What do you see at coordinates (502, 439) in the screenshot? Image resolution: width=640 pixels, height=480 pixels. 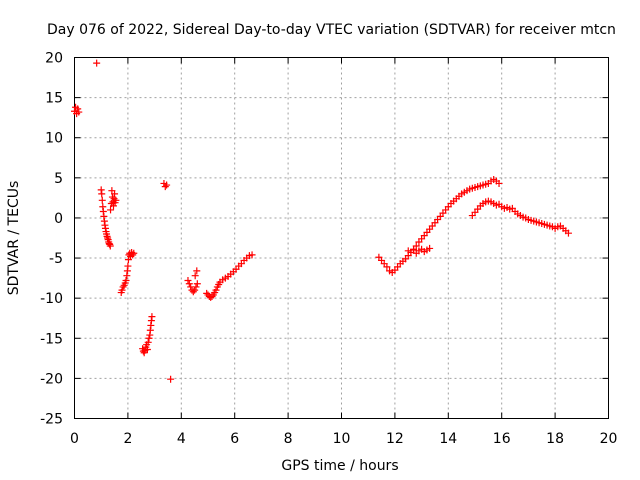 I see `x-tick-label: 16` at bounding box center [502, 439].